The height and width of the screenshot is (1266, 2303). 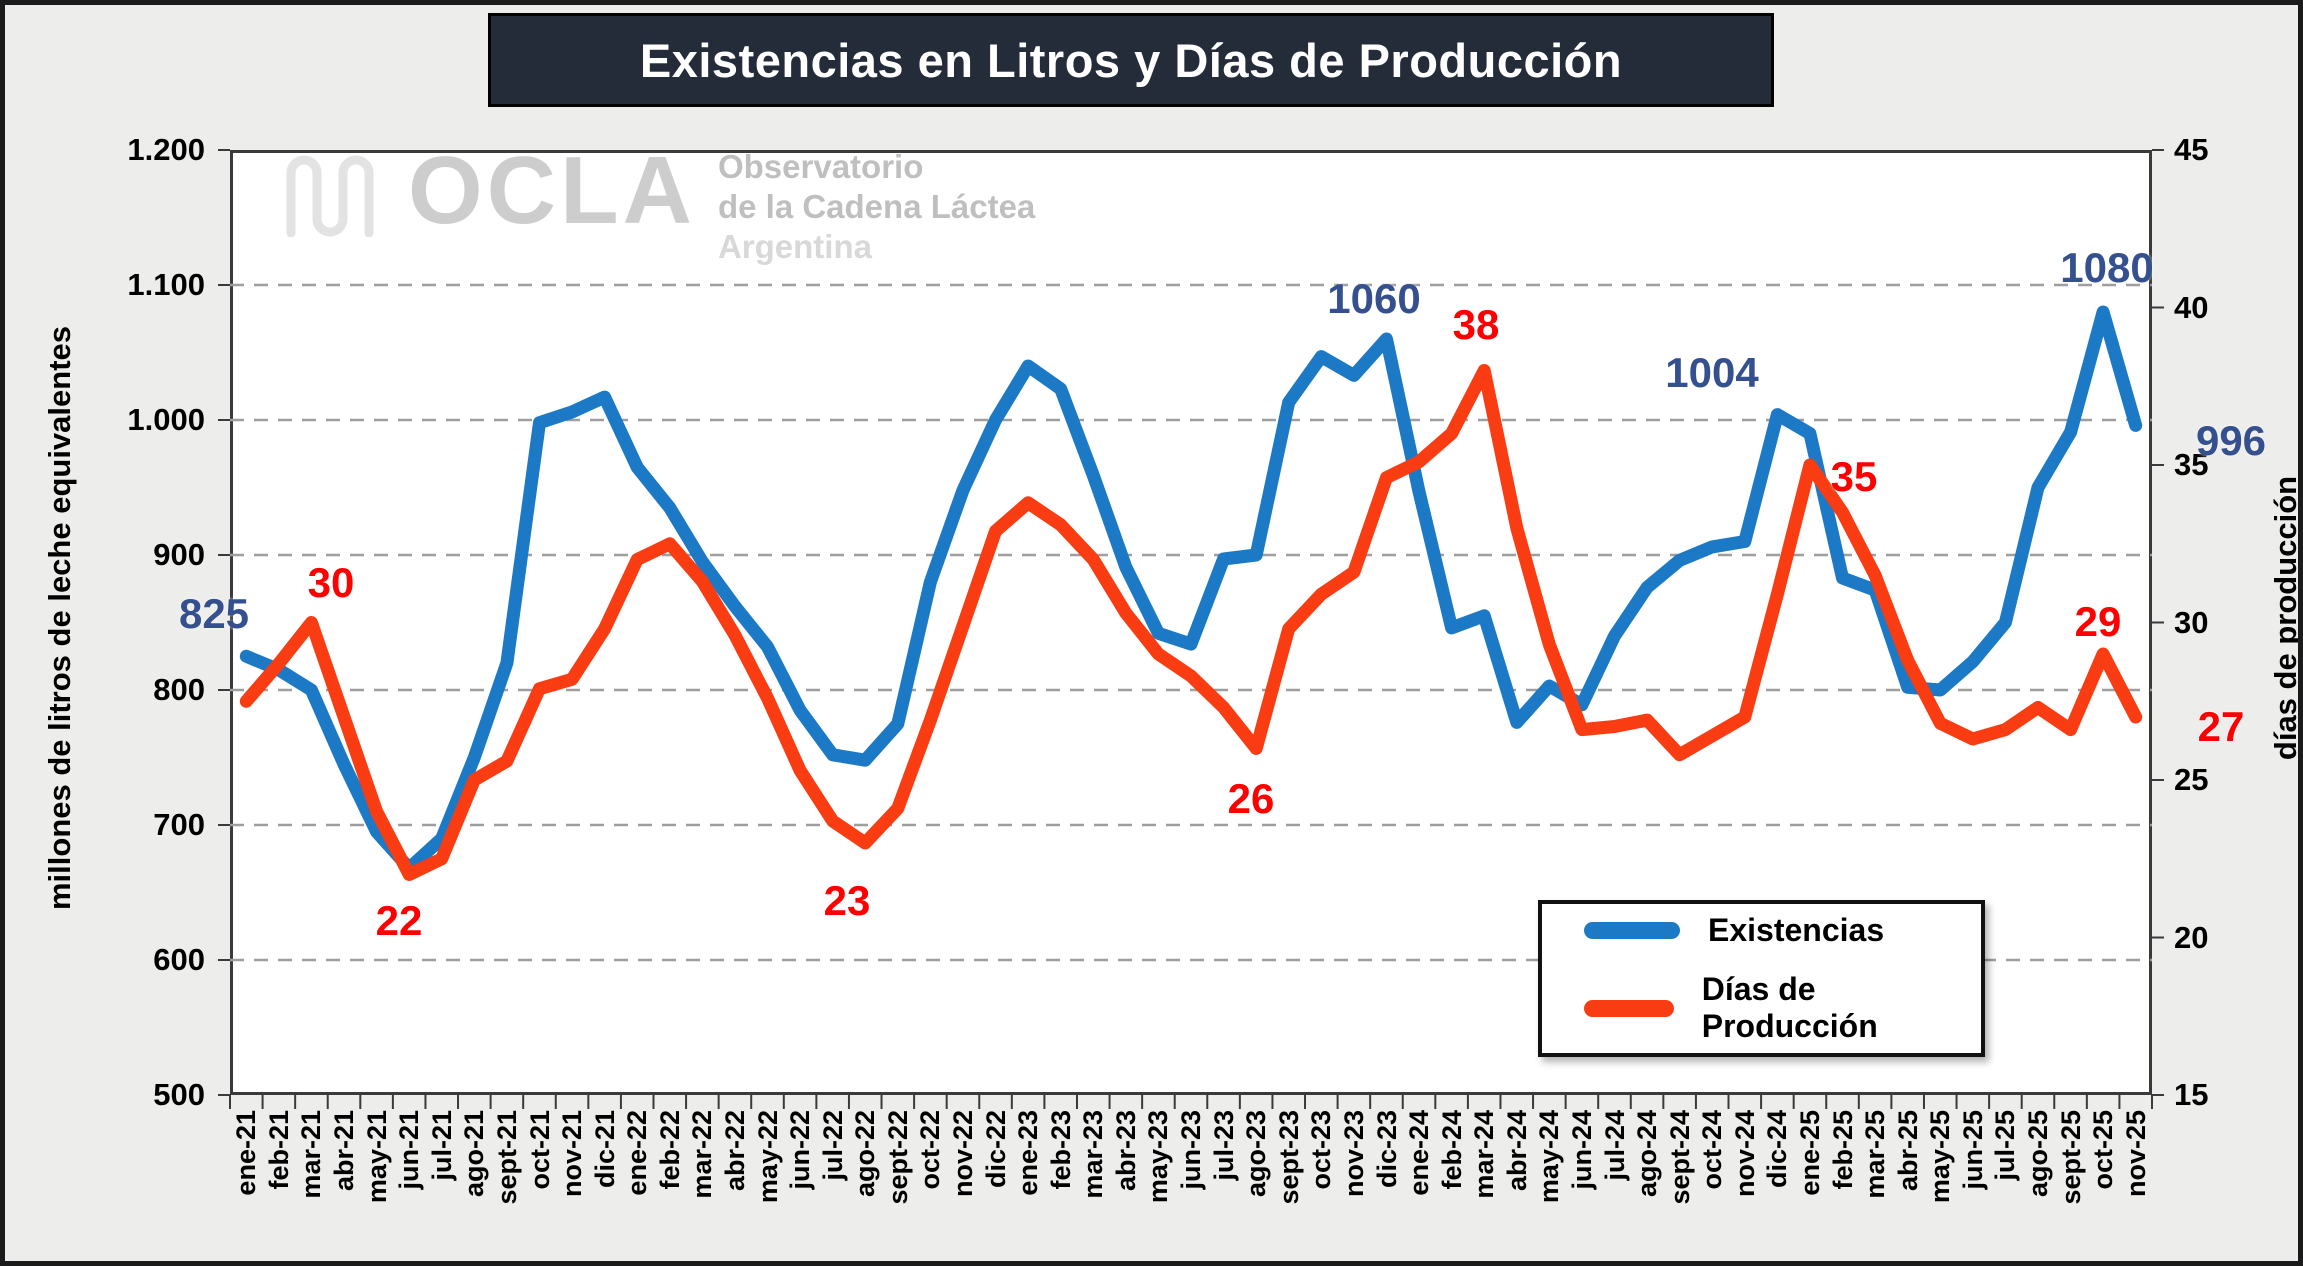 I want to click on x-axis-tick-label: jun-22, so click(x=800, y=1150).